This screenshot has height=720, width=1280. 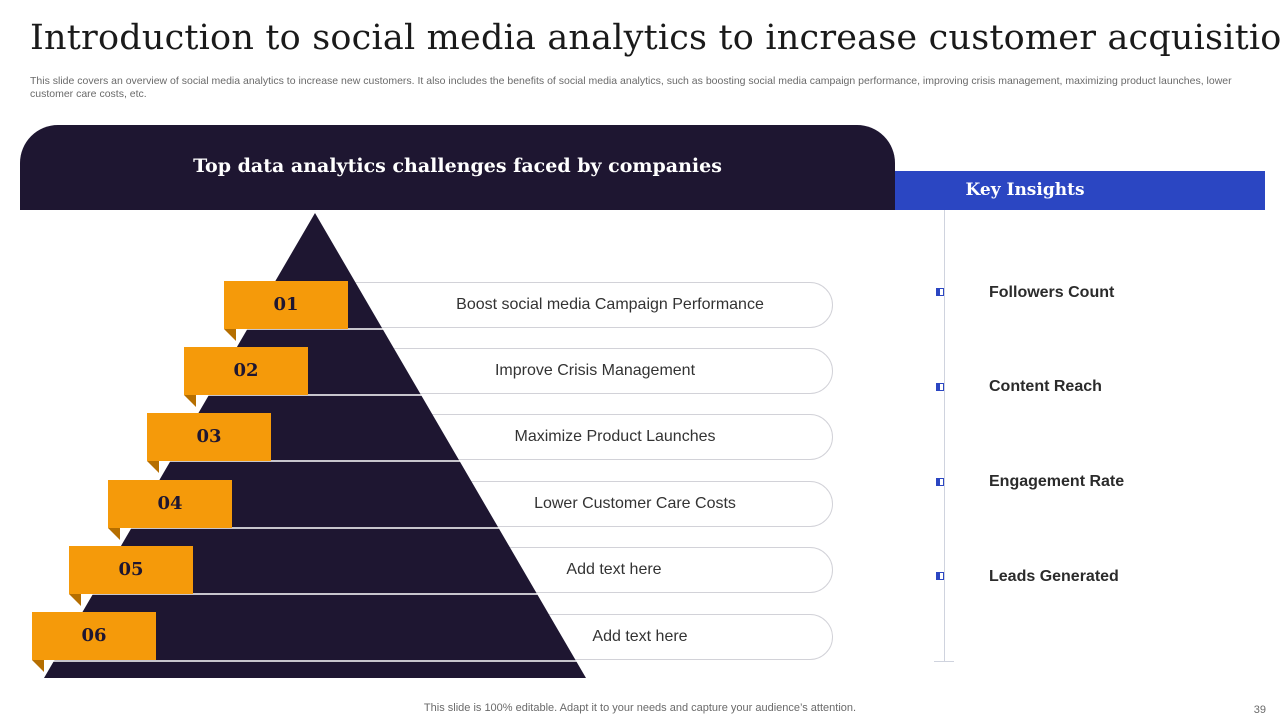 What do you see at coordinates (1054, 576) in the screenshot?
I see `insight-leads-generated: Leads Generated` at bounding box center [1054, 576].